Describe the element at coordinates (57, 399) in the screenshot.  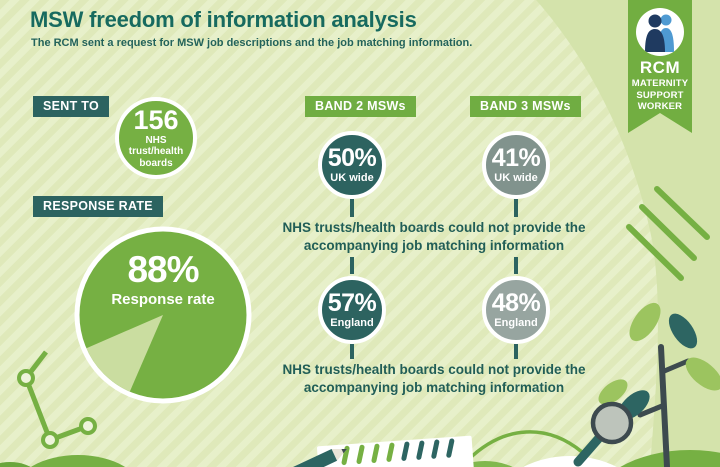
I see `line-chart-decor-icon` at that location.